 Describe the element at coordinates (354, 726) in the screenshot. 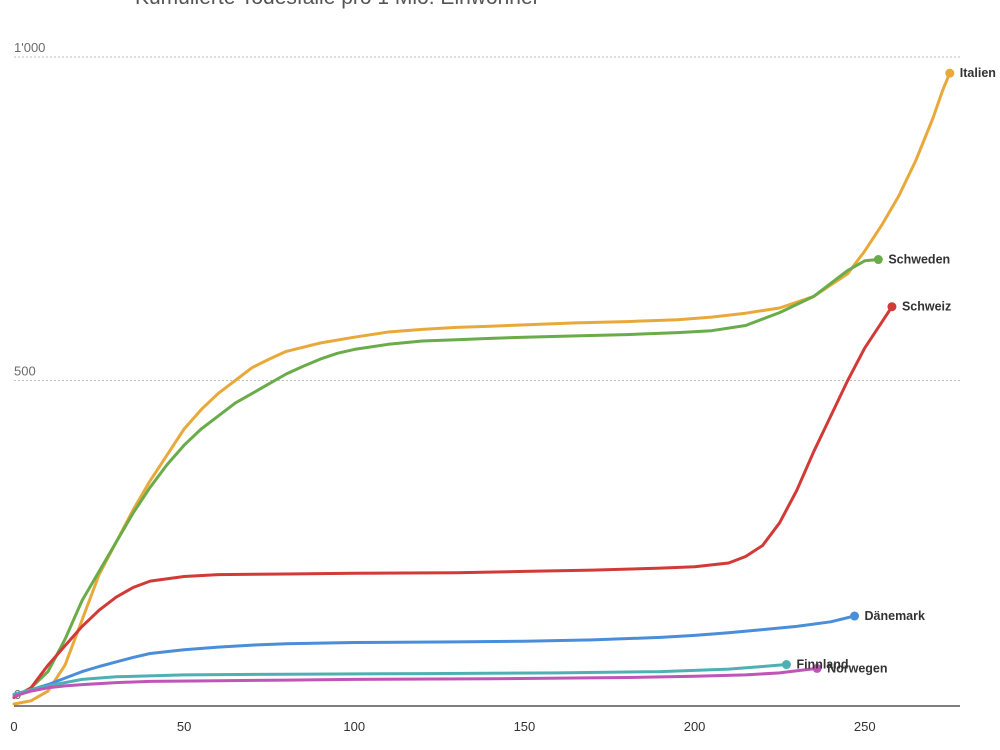

I see `x-tick-label: 100` at that location.